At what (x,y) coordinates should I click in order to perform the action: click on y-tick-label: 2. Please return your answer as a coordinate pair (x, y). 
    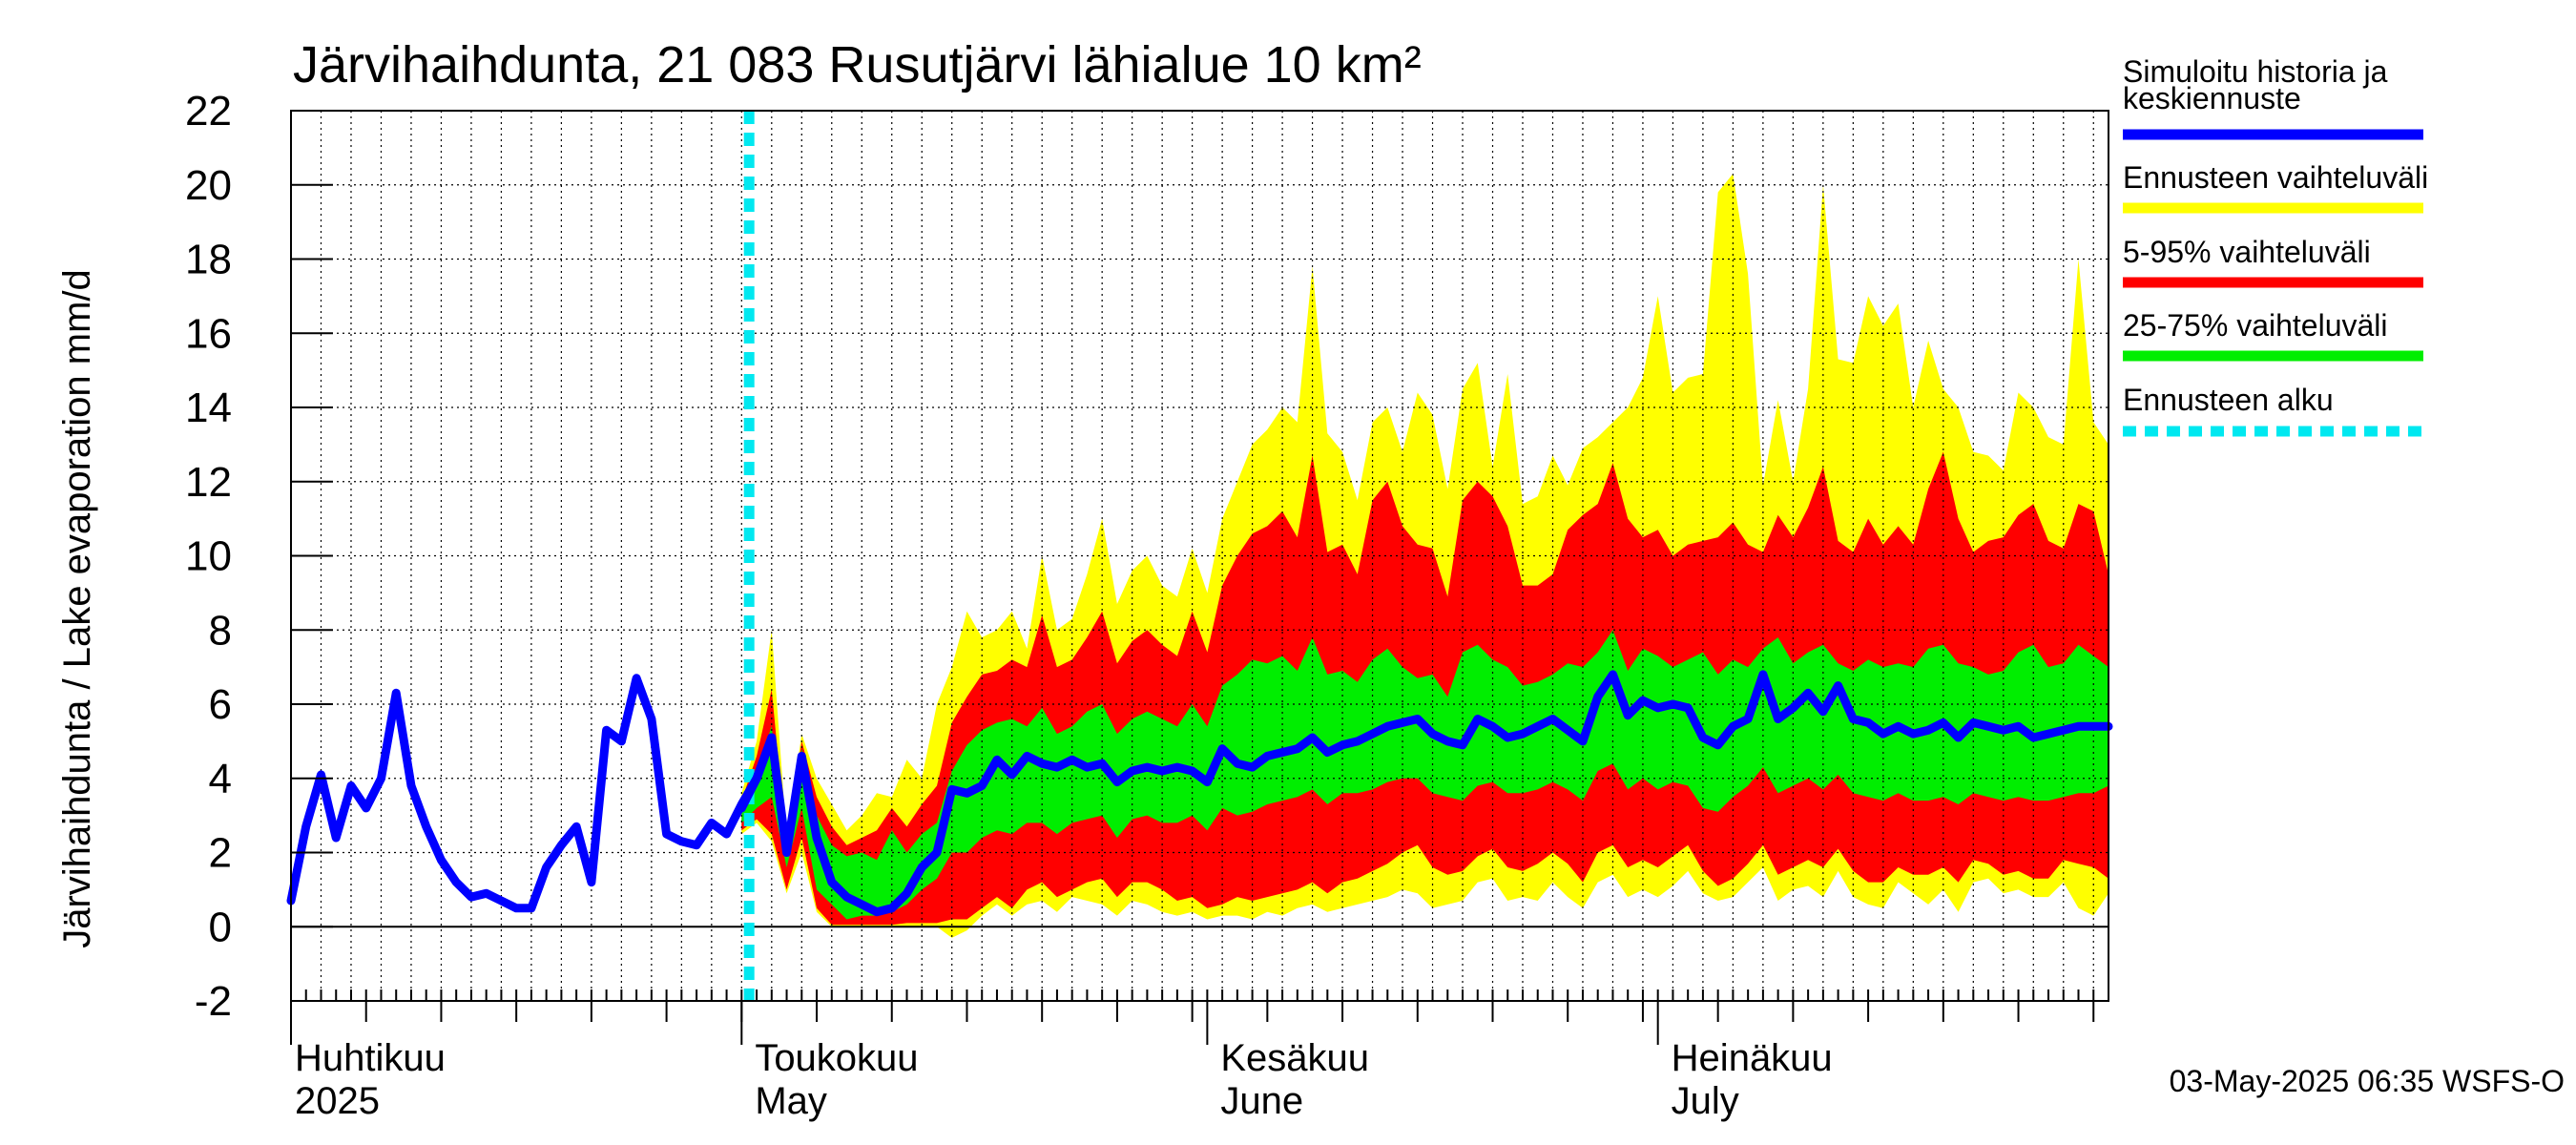
    Looking at the image, I should click on (220, 853).